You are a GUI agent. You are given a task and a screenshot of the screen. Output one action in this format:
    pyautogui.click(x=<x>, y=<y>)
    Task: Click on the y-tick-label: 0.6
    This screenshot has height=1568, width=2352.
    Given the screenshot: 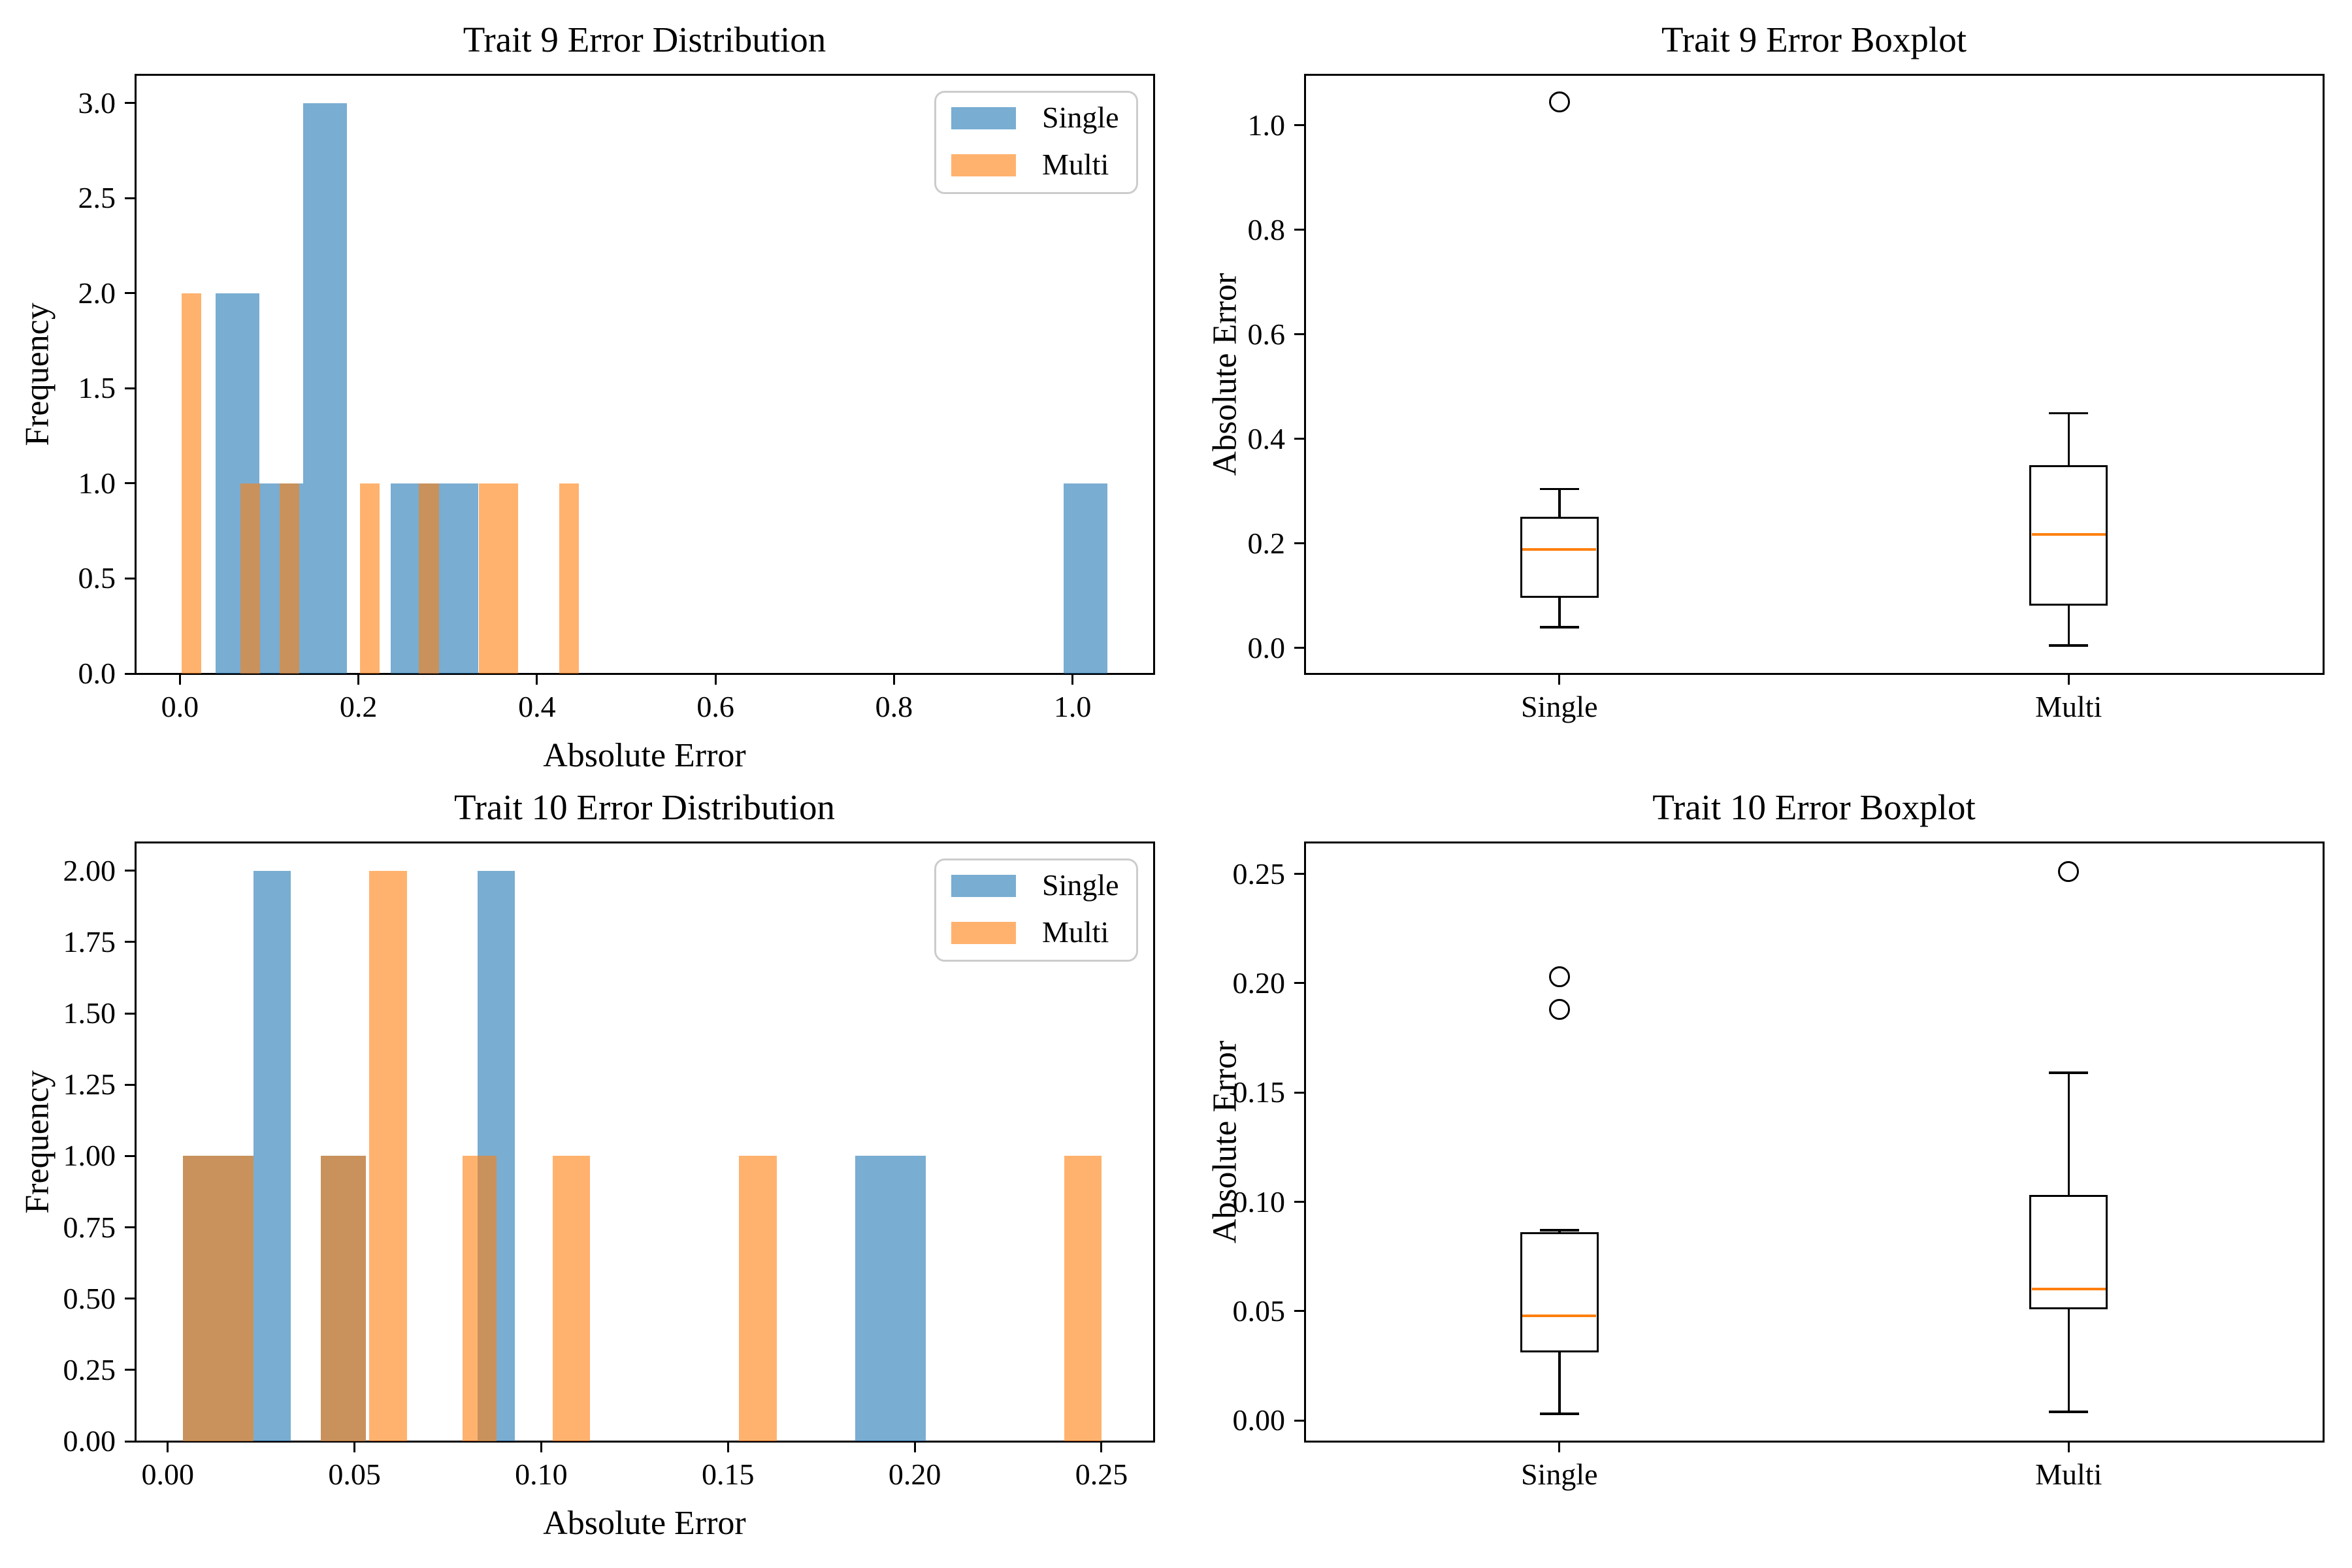 What is the action you would take?
    pyautogui.click(x=1266, y=334)
    